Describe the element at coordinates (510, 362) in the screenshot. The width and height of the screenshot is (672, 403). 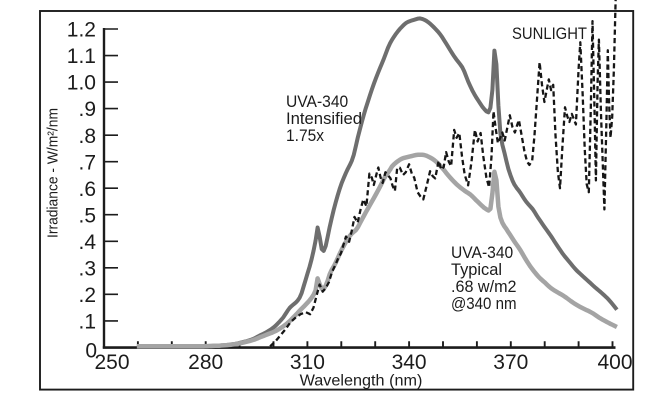
I see `svg-text: 370` at that location.